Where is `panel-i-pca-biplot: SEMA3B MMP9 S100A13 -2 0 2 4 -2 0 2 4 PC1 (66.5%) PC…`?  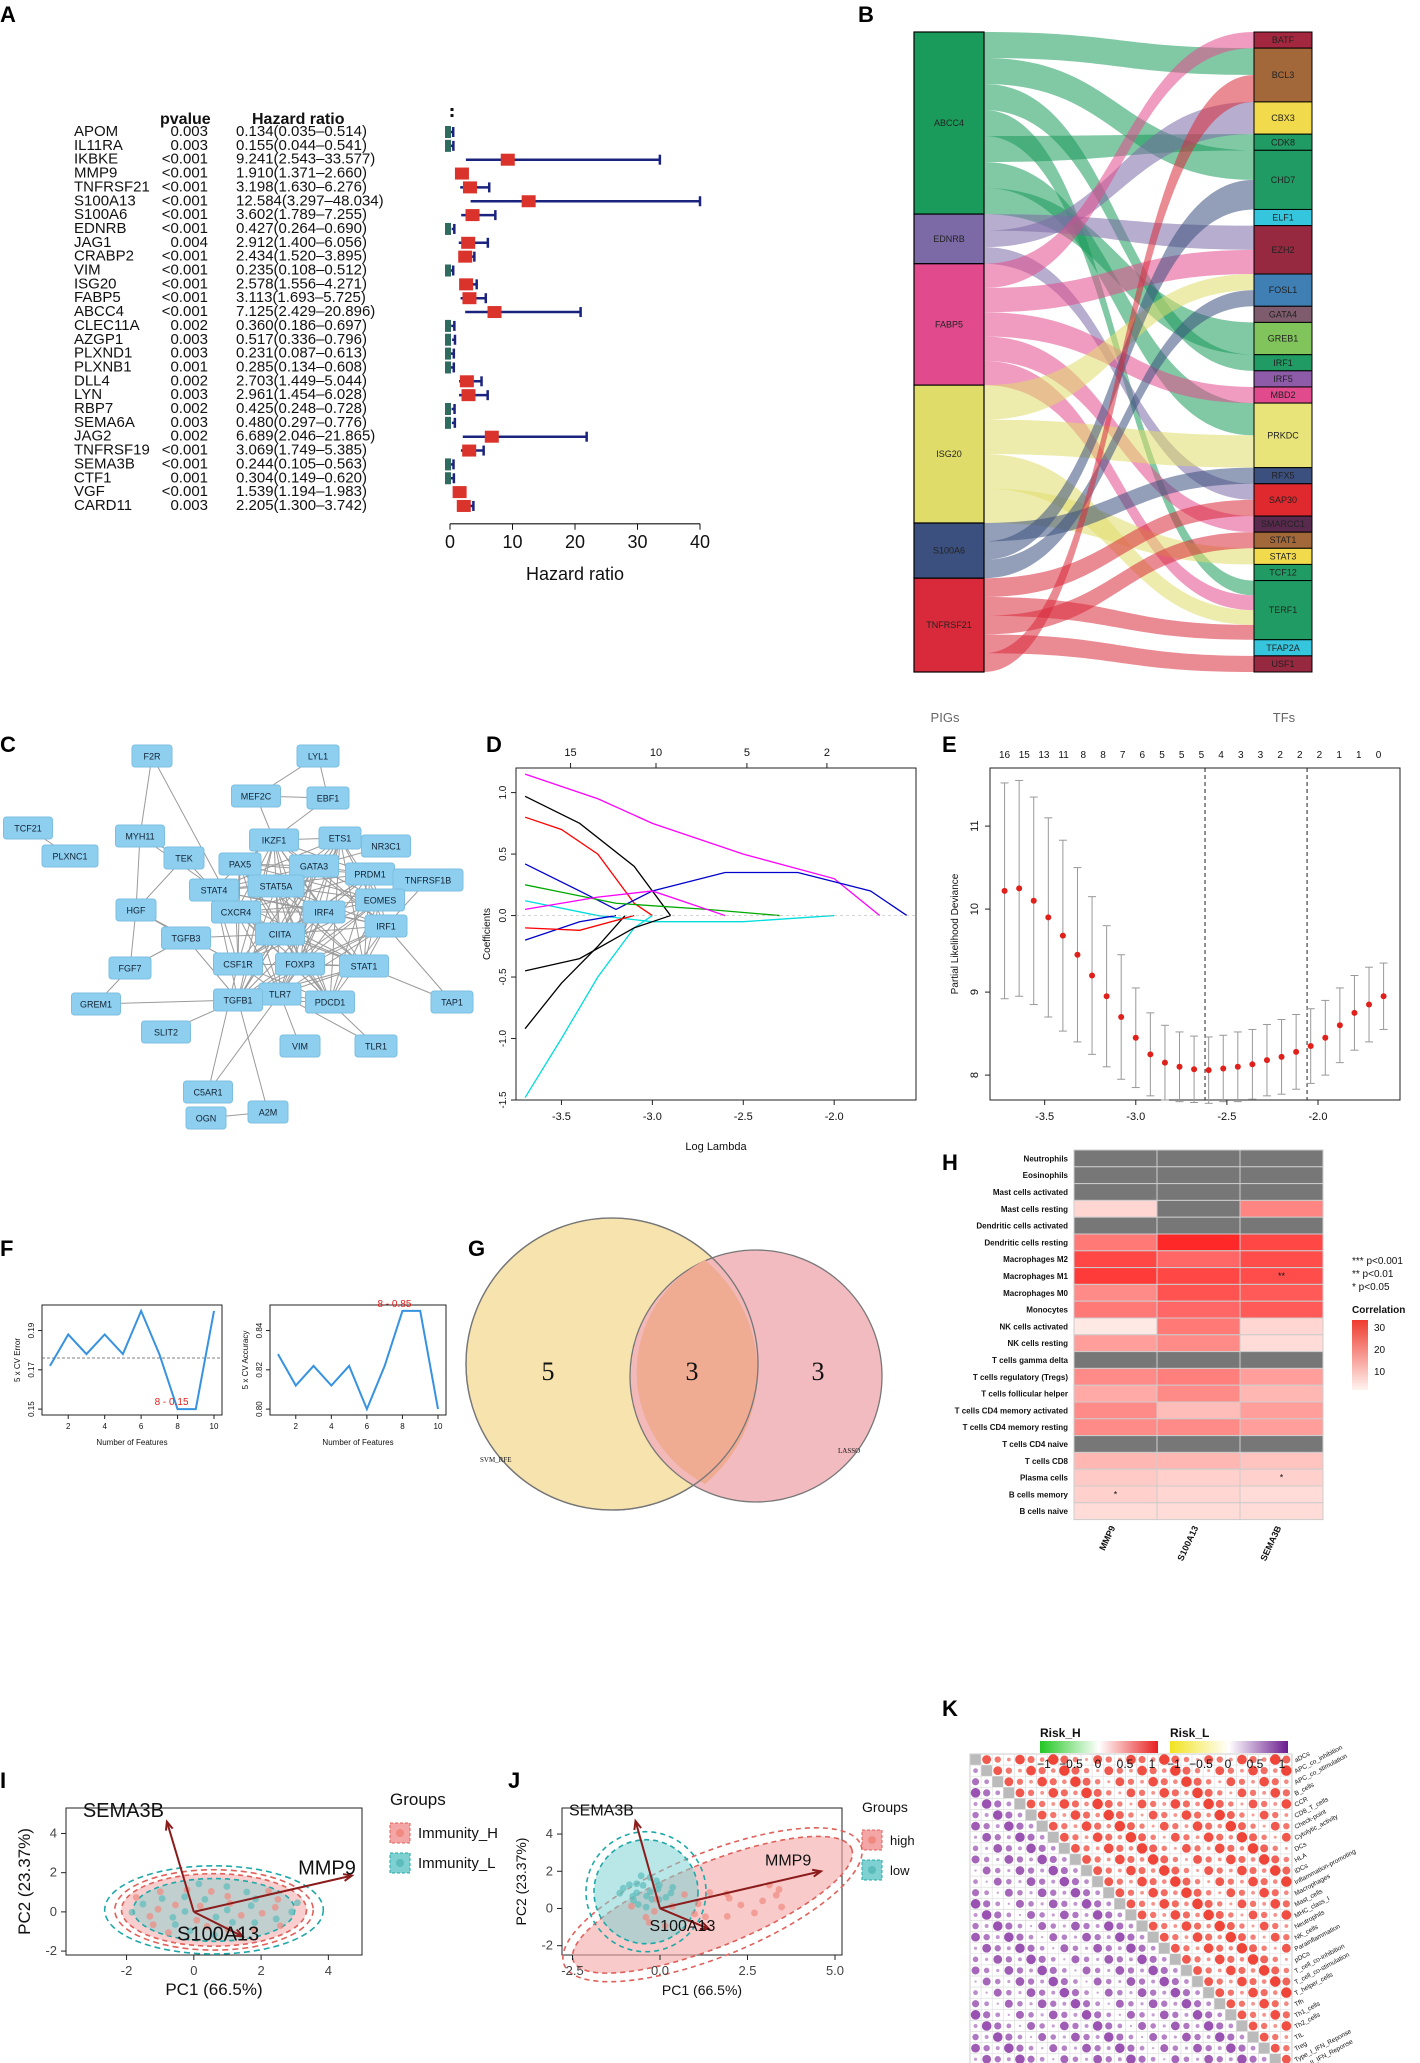 panel-i-pca-biplot: SEMA3B MMP9 S100A13 -2 0 2 4 -2 0 2 4 PC1 (66.5%) PC… is located at coordinates (256, 1894).